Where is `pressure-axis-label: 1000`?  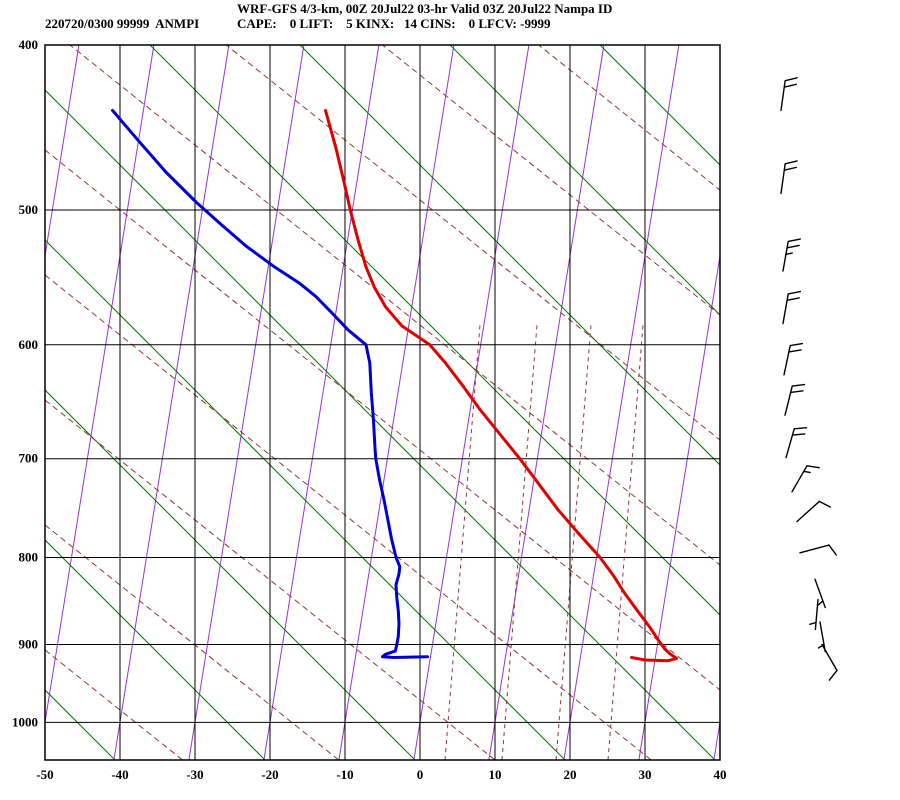
pressure-axis-label: 1000 is located at coordinates (25, 721).